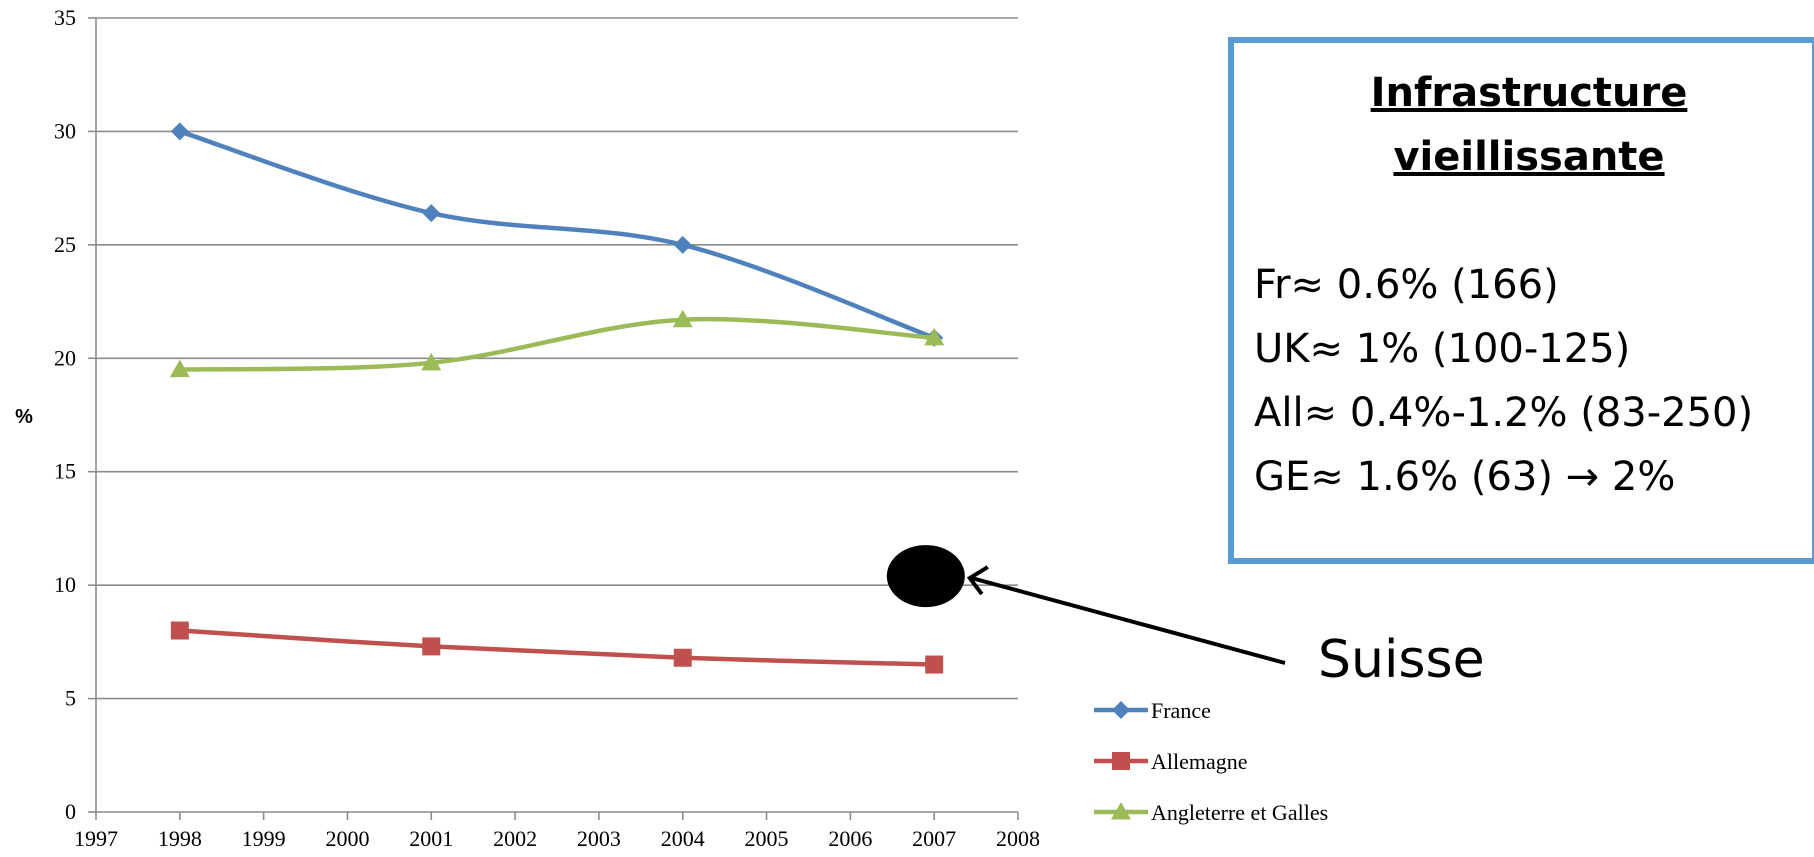 The image size is (1814, 857). I want to click on x-tick-label: 2004, so click(683, 838).